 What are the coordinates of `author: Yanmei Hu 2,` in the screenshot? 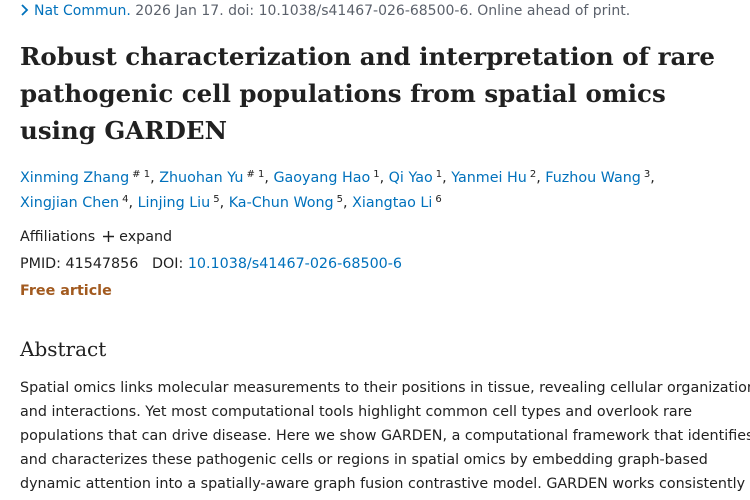 It's located at (496, 178).